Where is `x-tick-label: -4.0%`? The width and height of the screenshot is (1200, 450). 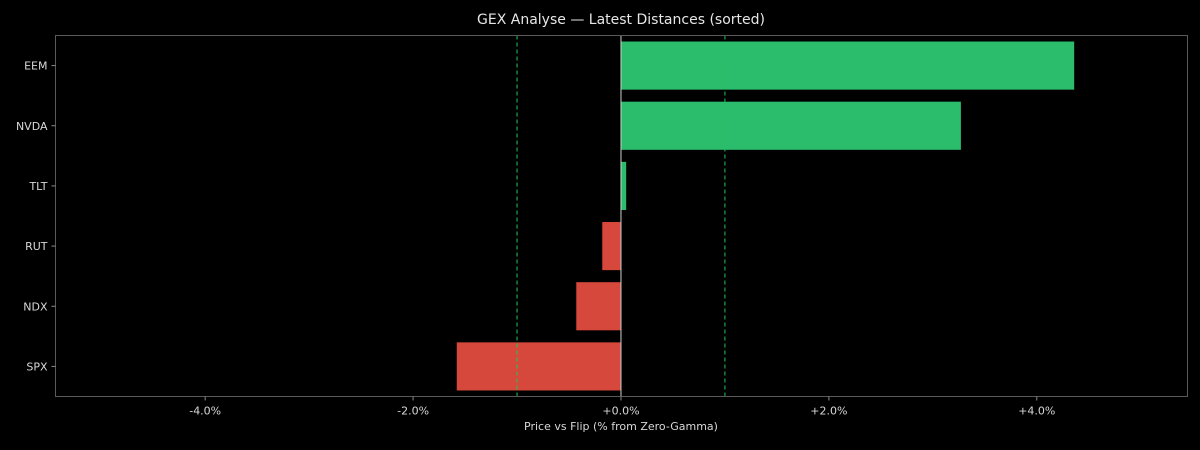 x-tick-label: -4.0% is located at coordinates (205, 411).